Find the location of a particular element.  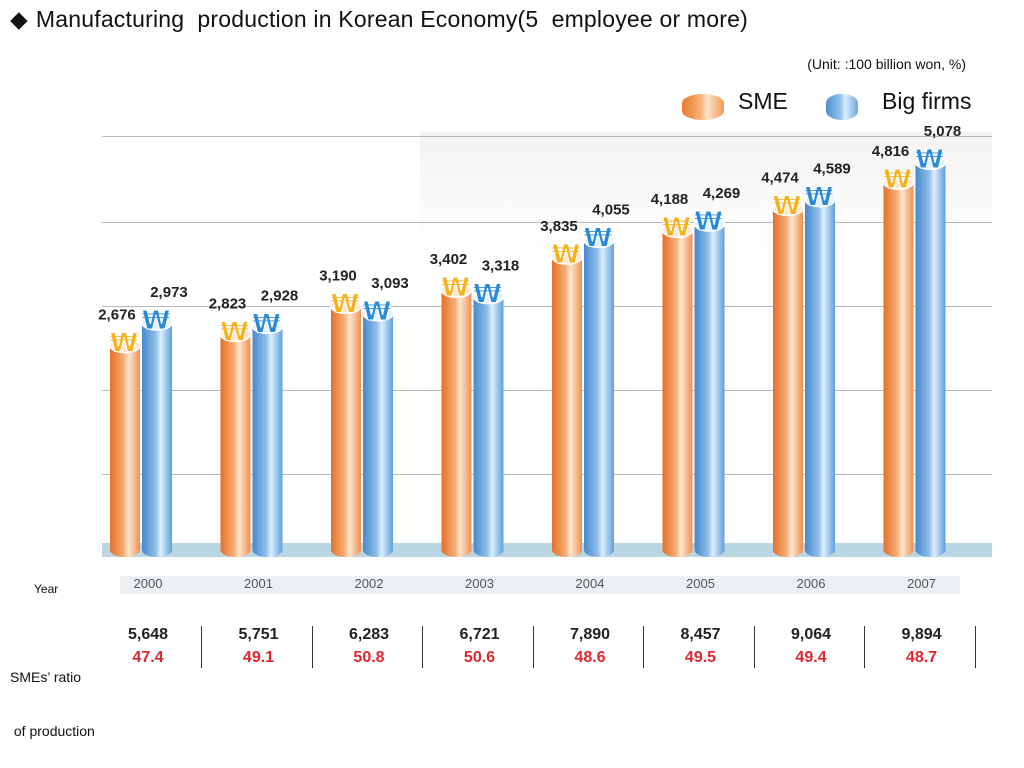

year-band is located at coordinates (540, 585).